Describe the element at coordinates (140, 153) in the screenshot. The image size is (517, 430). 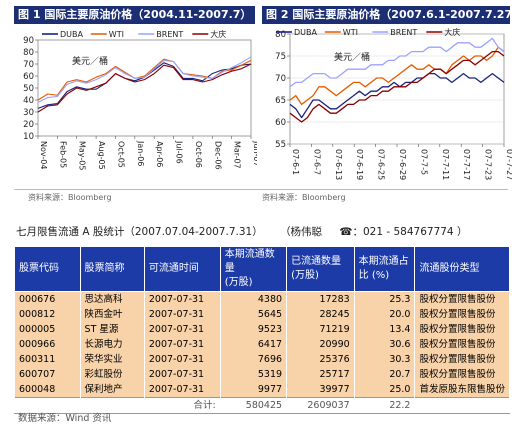
I see `x-tick-label: Jan-06` at that location.